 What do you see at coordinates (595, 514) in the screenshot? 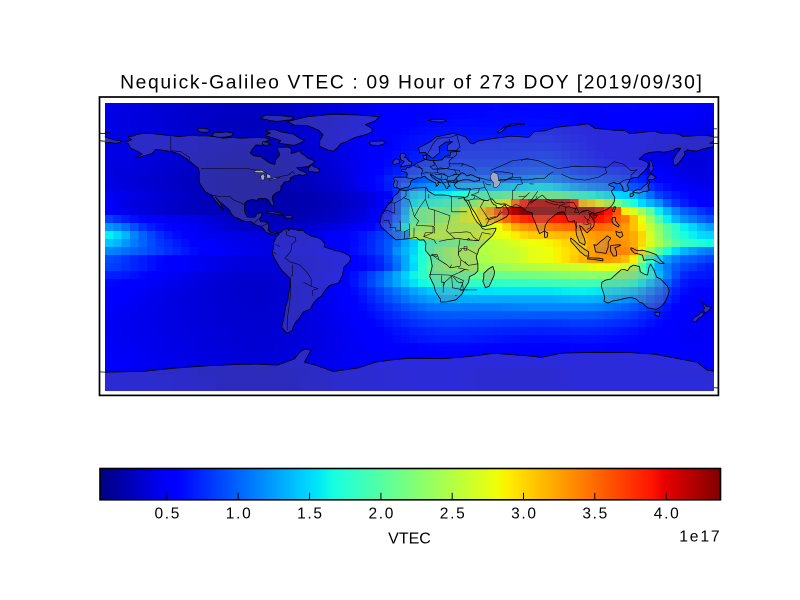
I see `svg-text: 3.5` at bounding box center [595, 514].